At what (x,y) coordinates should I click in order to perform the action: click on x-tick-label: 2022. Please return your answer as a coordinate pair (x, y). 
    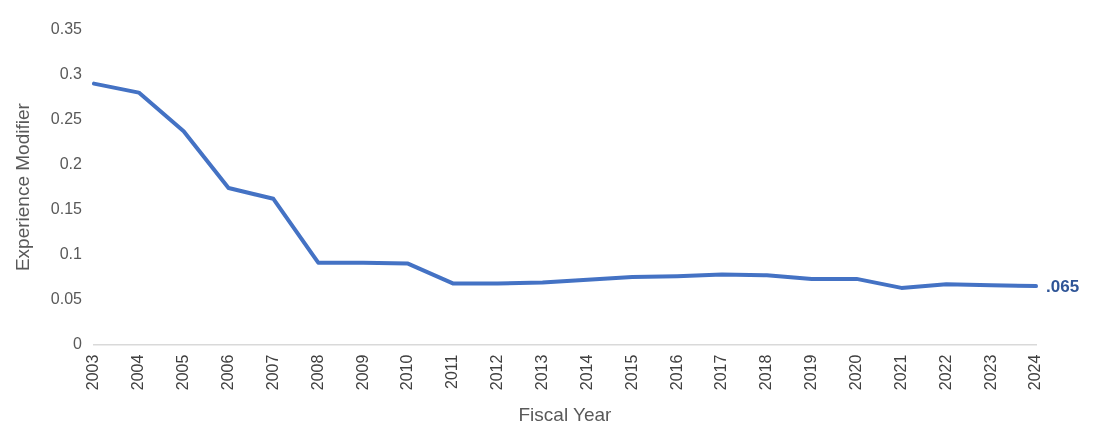
    Looking at the image, I should click on (945, 372).